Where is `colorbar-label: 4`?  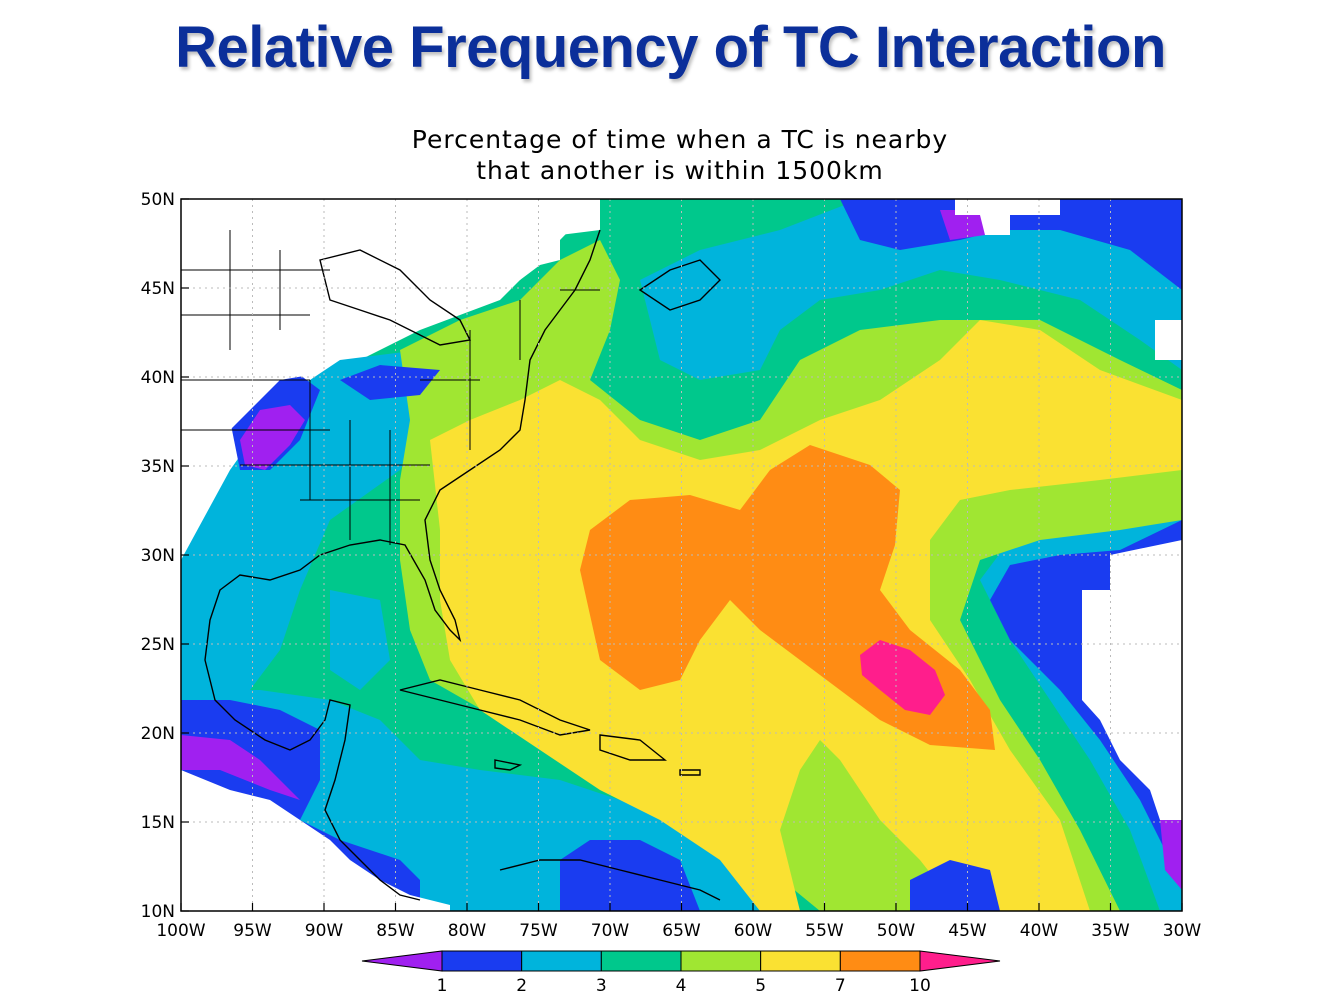 colorbar-label: 4 is located at coordinates (681, 986).